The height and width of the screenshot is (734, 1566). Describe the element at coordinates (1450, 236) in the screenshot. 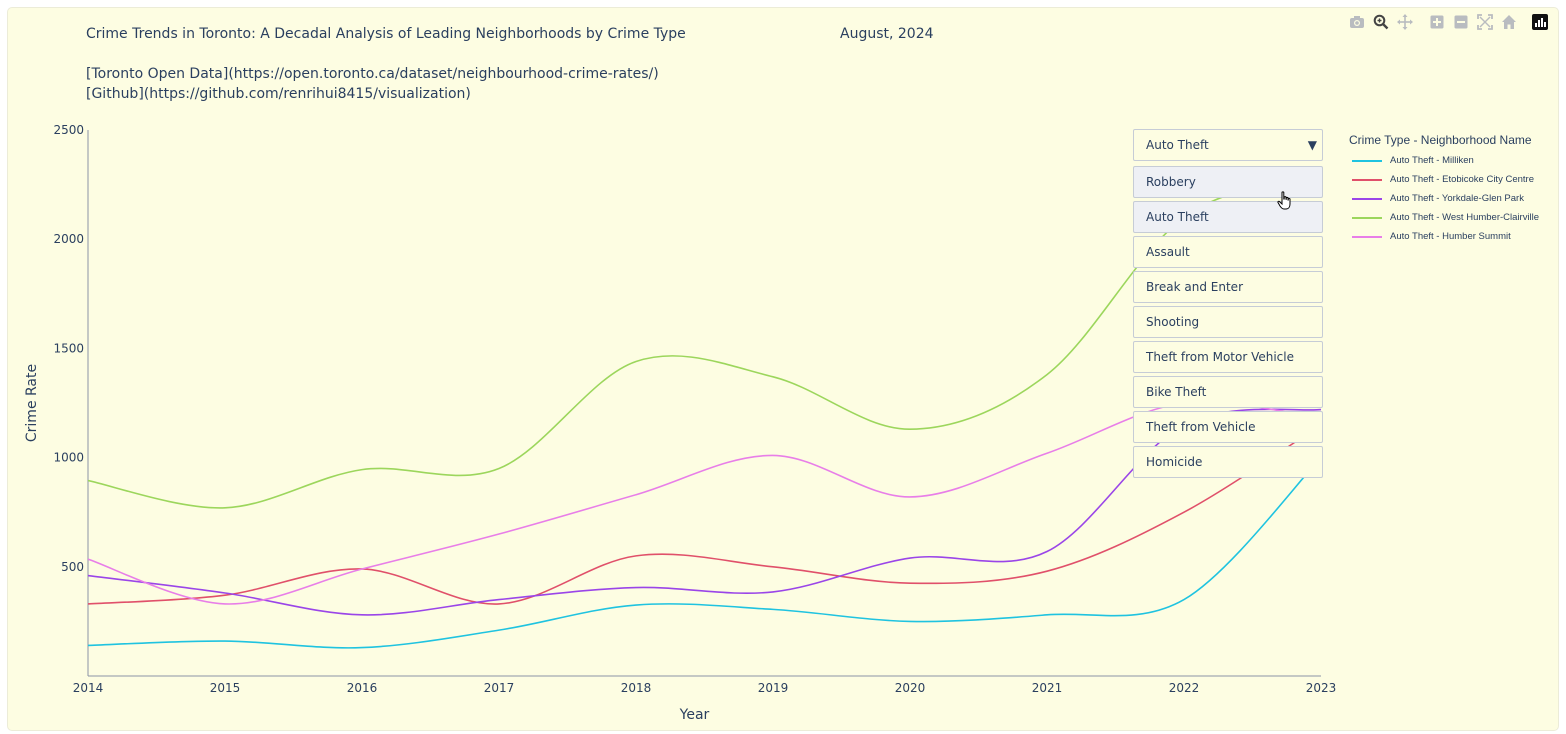

I see `legend-label: Auto Theft - Humber Summit` at that location.